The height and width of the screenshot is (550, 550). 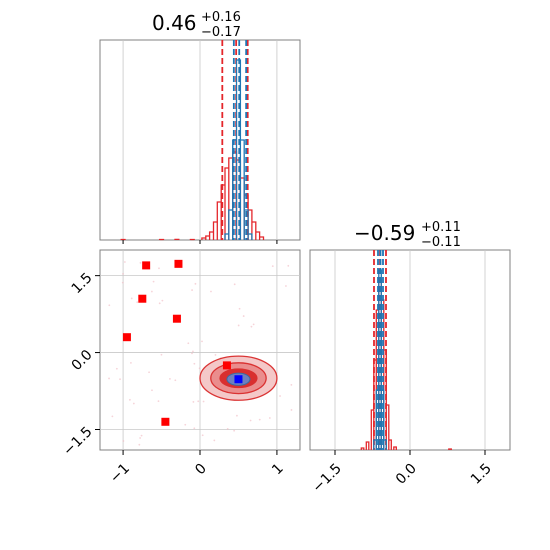 What do you see at coordinates (120, 474) in the screenshot?
I see `bottom-left-xtick-label: −1` at bounding box center [120, 474].